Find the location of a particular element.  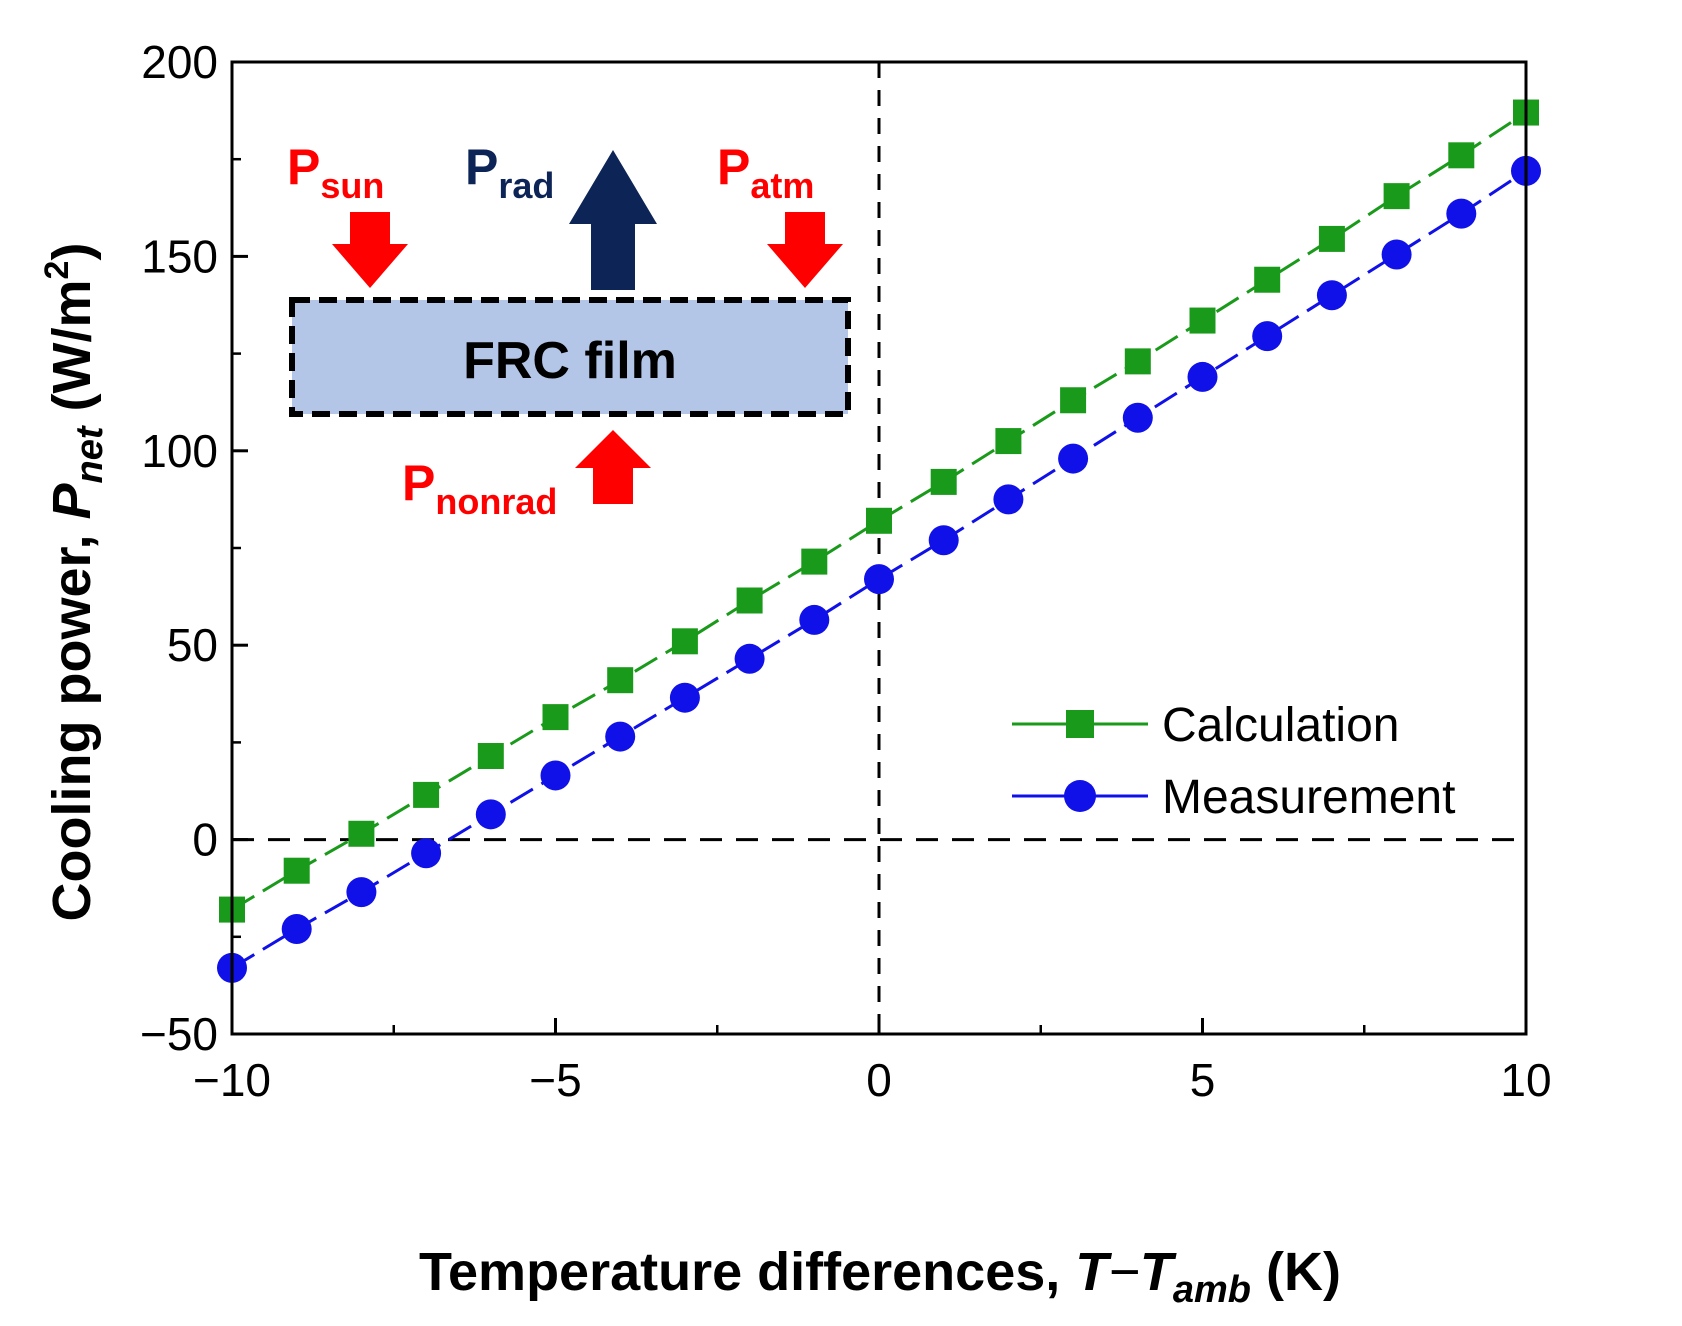

film-box is located at coordinates (570, 357).